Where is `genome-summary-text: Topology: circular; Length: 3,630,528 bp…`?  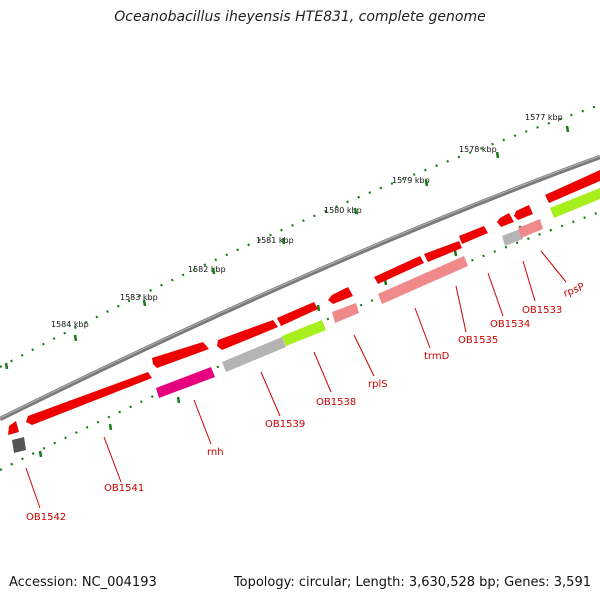 genome-summary-text: Topology: circular; Length: 3,630,528 bp… is located at coordinates (412, 582).